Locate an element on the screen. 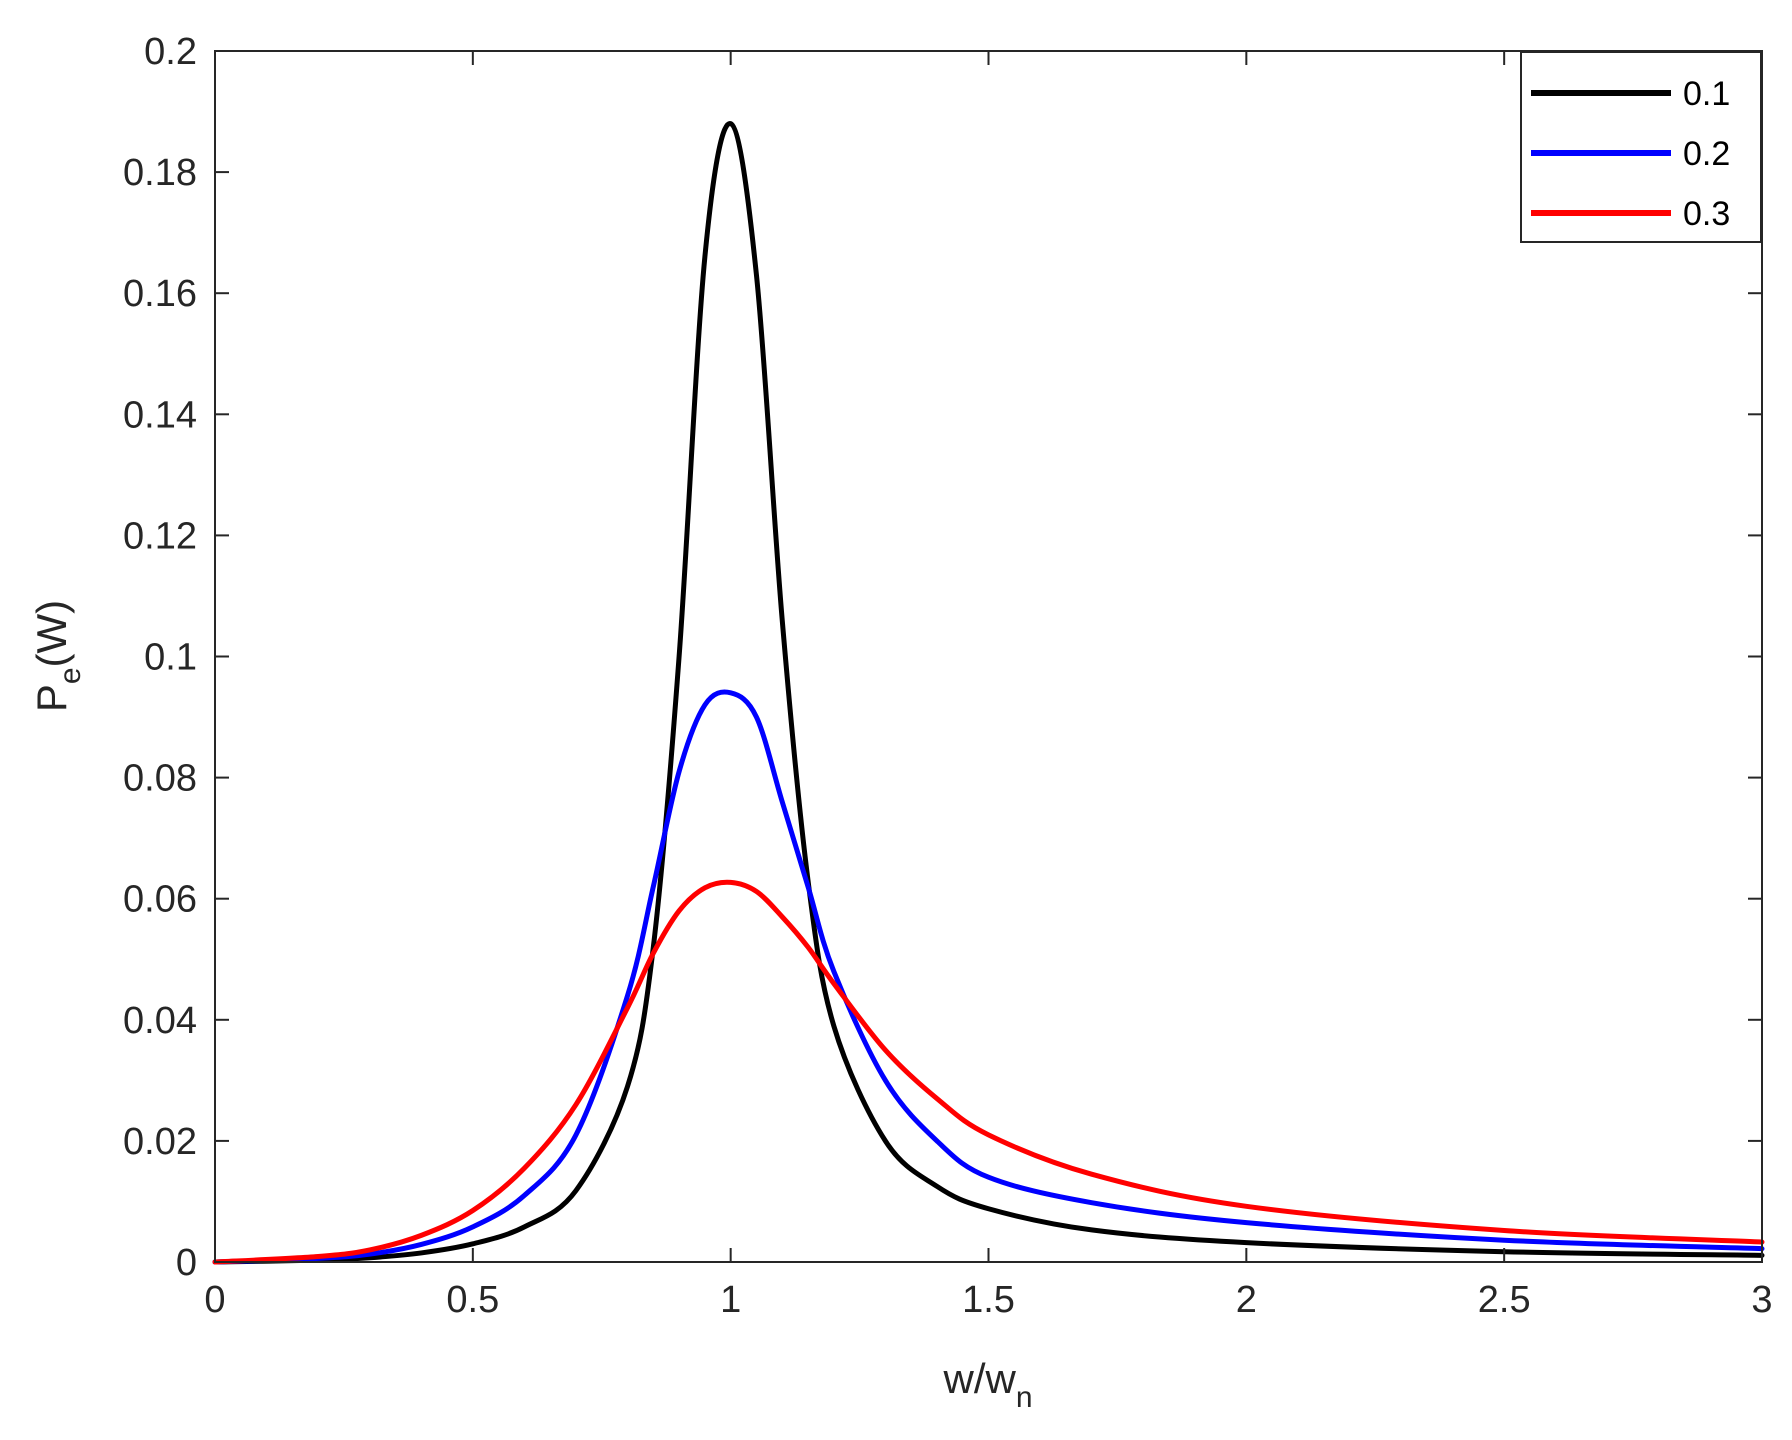 Image resolution: width=1792 pixels, height=1440 pixels. legend-label: 0.3 is located at coordinates (1706, 214).